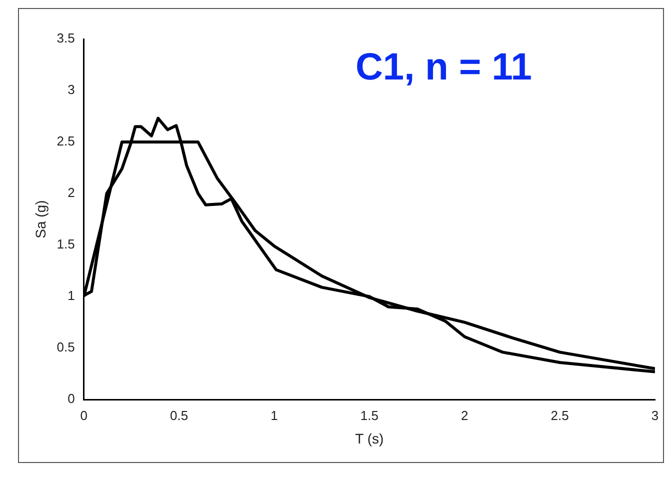 The height and width of the screenshot is (477, 668). Describe the element at coordinates (71, 192) in the screenshot. I see `y-tick-label: 2` at that location.